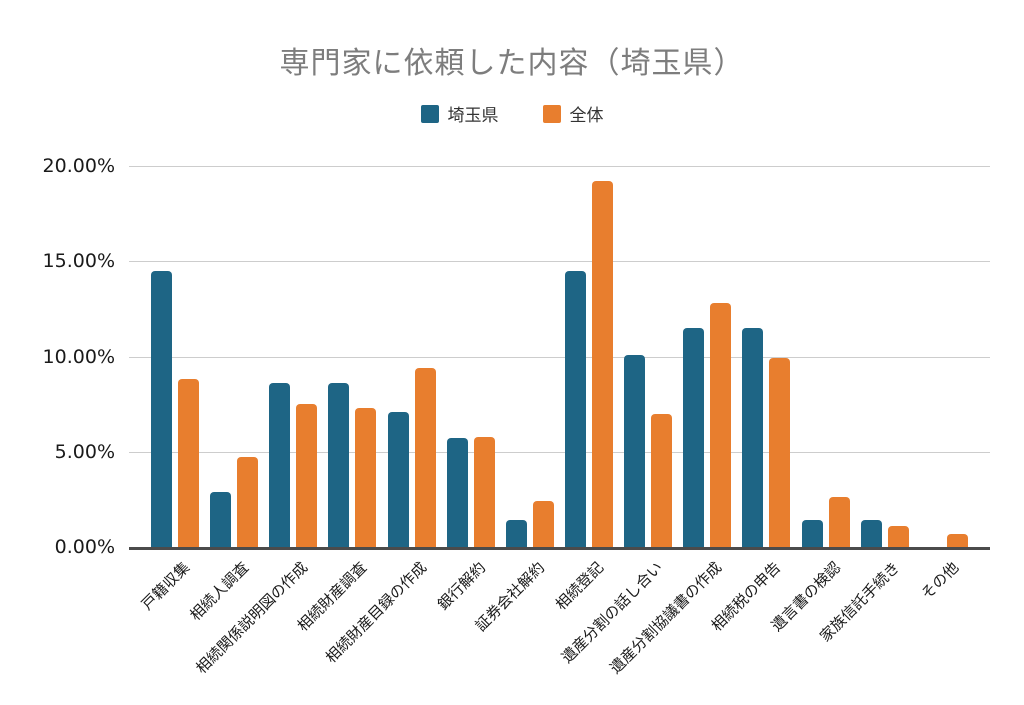 This screenshot has height=705, width=1024. I want to click on y-tick-label: 10.00%, so click(78, 356).